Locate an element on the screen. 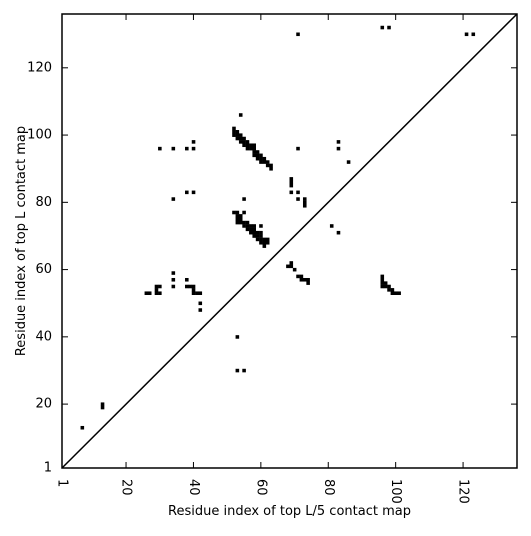 The width and height of the screenshot is (531, 536). x-tick-label: 1 is located at coordinates (62, 483).